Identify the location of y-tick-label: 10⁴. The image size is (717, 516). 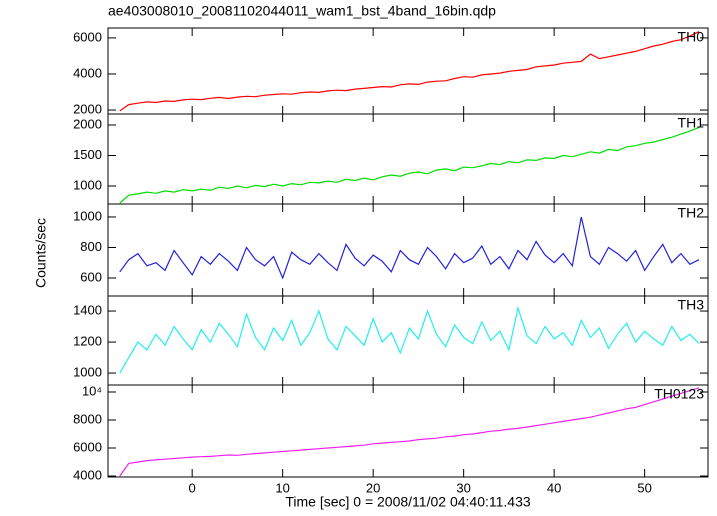
(92, 390).